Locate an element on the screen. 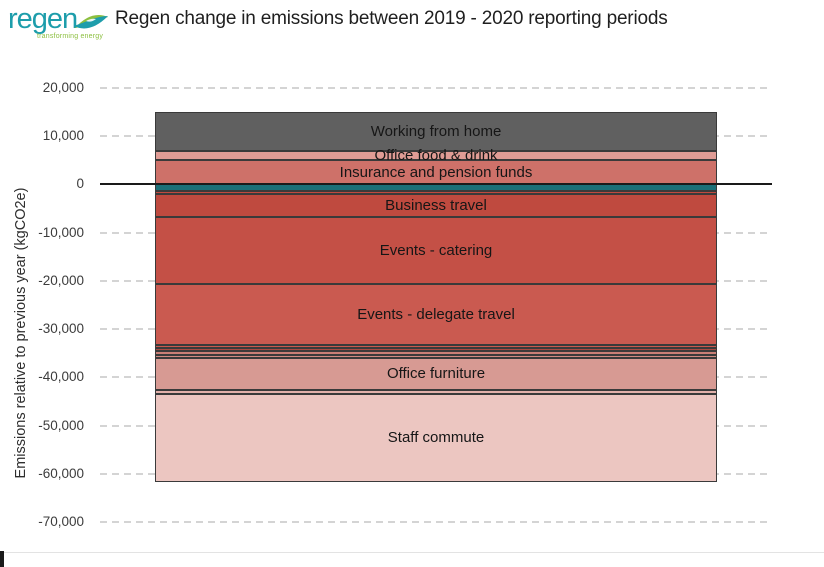 The width and height of the screenshot is (824, 567). chart-object-bottom-edge is located at coordinates (413, 552).